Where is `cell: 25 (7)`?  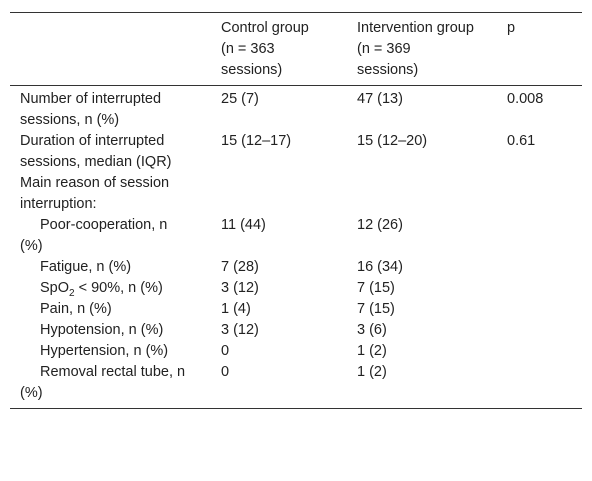
cell: 25 (7) is located at coordinates (240, 99).